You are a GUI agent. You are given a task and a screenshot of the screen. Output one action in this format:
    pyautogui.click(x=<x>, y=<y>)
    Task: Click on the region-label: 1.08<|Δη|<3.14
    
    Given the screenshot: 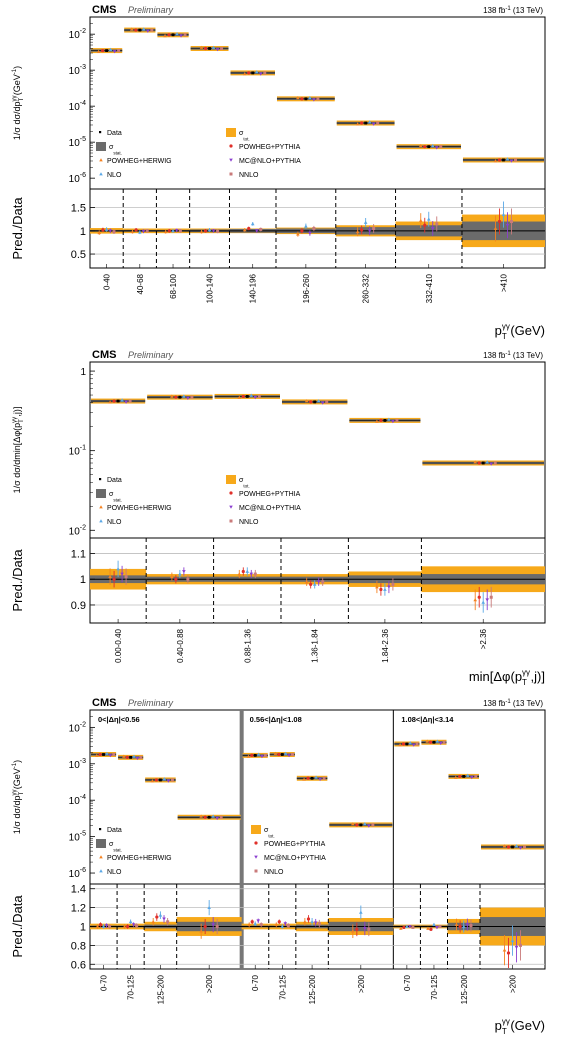 What is the action you would take?
    pyautogui.click(x=427, y=719)
    